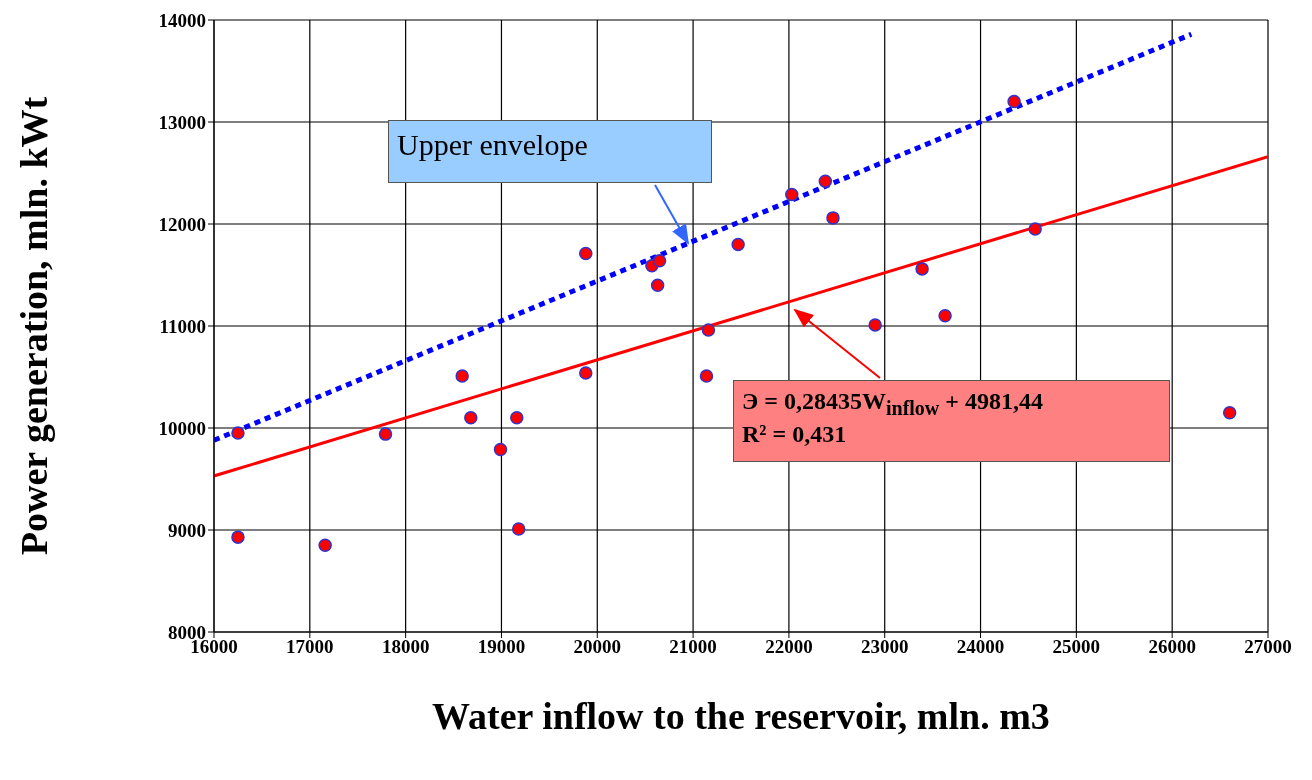  I want to click on x-tick-label: 25000, so click(1076, 647).